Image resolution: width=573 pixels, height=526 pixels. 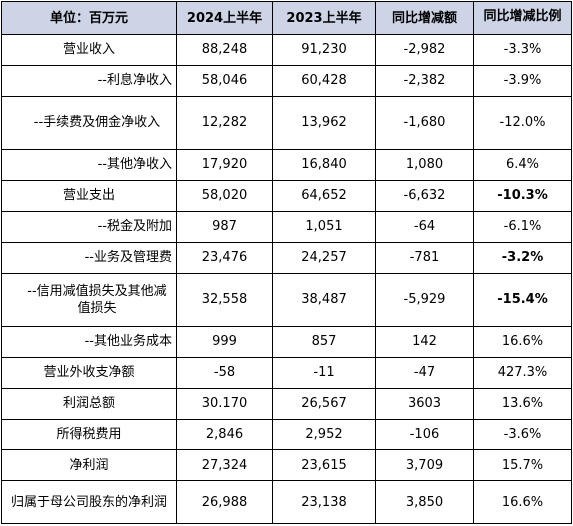 What do you see at coordinates (89, 299) in the screenshot?
I see `row-label: --信用减值损失及其他减值损失` at bounding box center [89, 299].